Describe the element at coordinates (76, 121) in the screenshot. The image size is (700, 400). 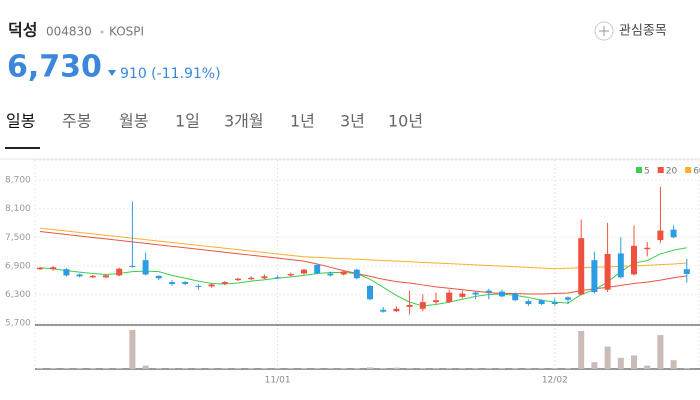
I see `tab: 주봉` at that location.